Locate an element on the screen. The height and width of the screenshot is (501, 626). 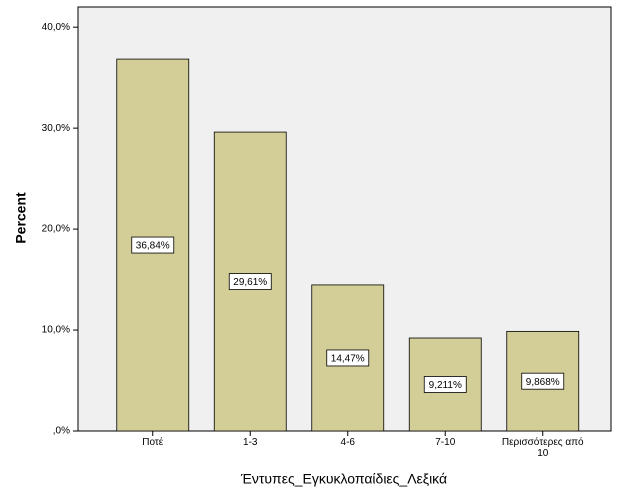
x-axis-title: Έντυπες_Εγκυκλοπαίδιες_Λεξικά is located at coordinates (343, 479).